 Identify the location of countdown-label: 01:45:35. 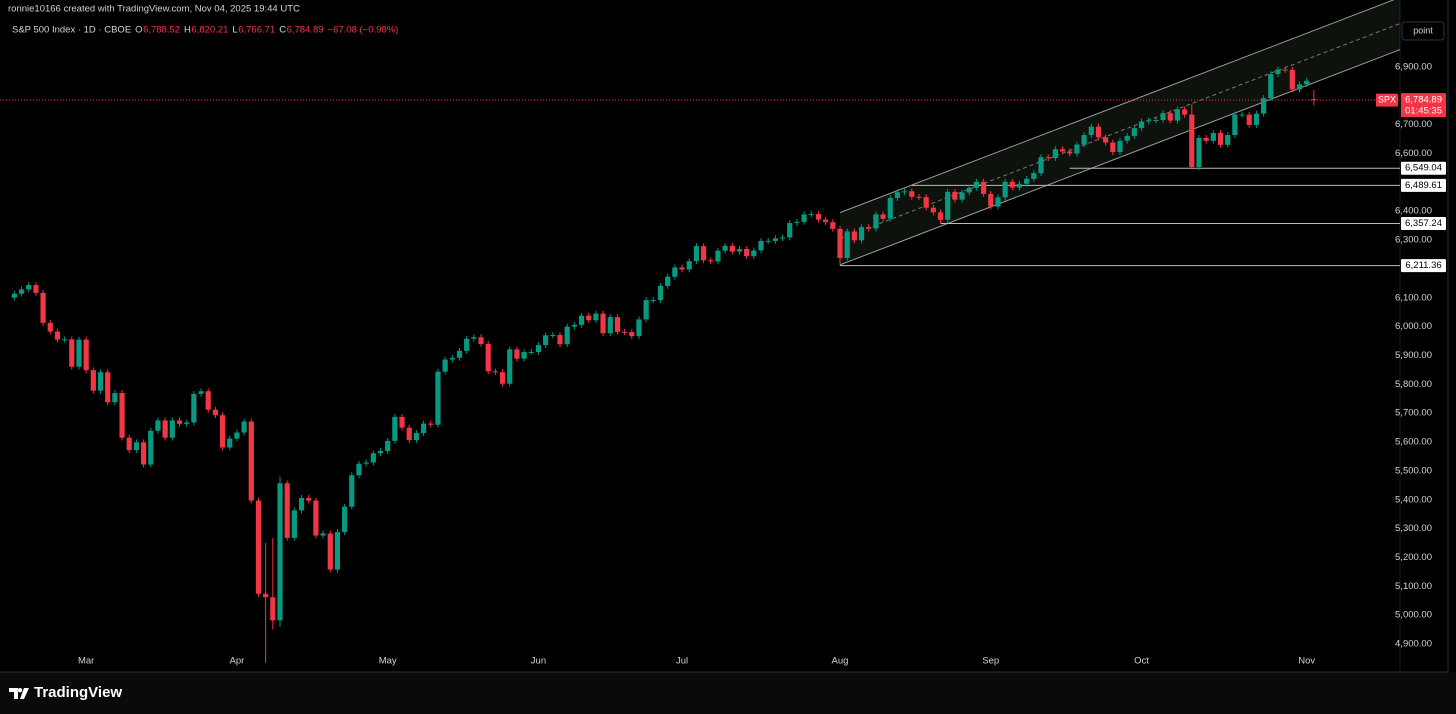
(1423, 111).